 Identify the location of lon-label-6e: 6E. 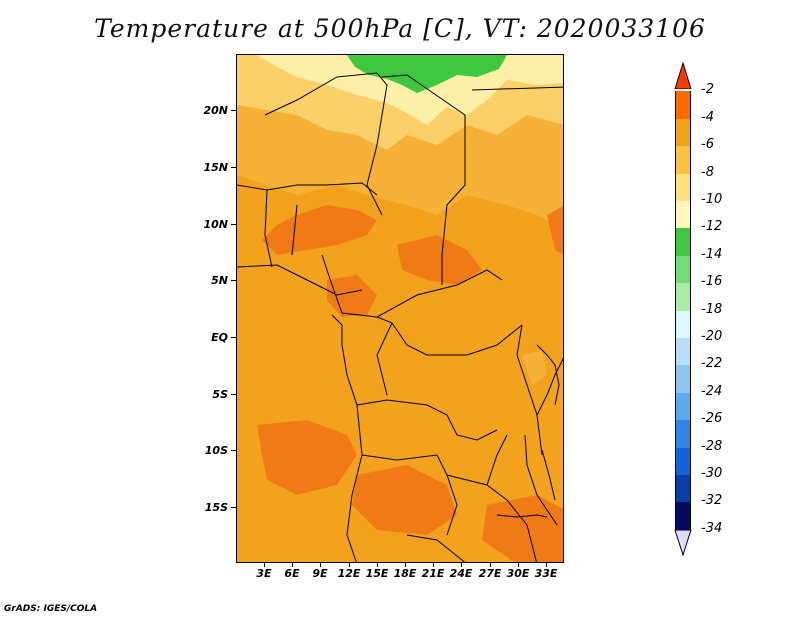
(292, 573).